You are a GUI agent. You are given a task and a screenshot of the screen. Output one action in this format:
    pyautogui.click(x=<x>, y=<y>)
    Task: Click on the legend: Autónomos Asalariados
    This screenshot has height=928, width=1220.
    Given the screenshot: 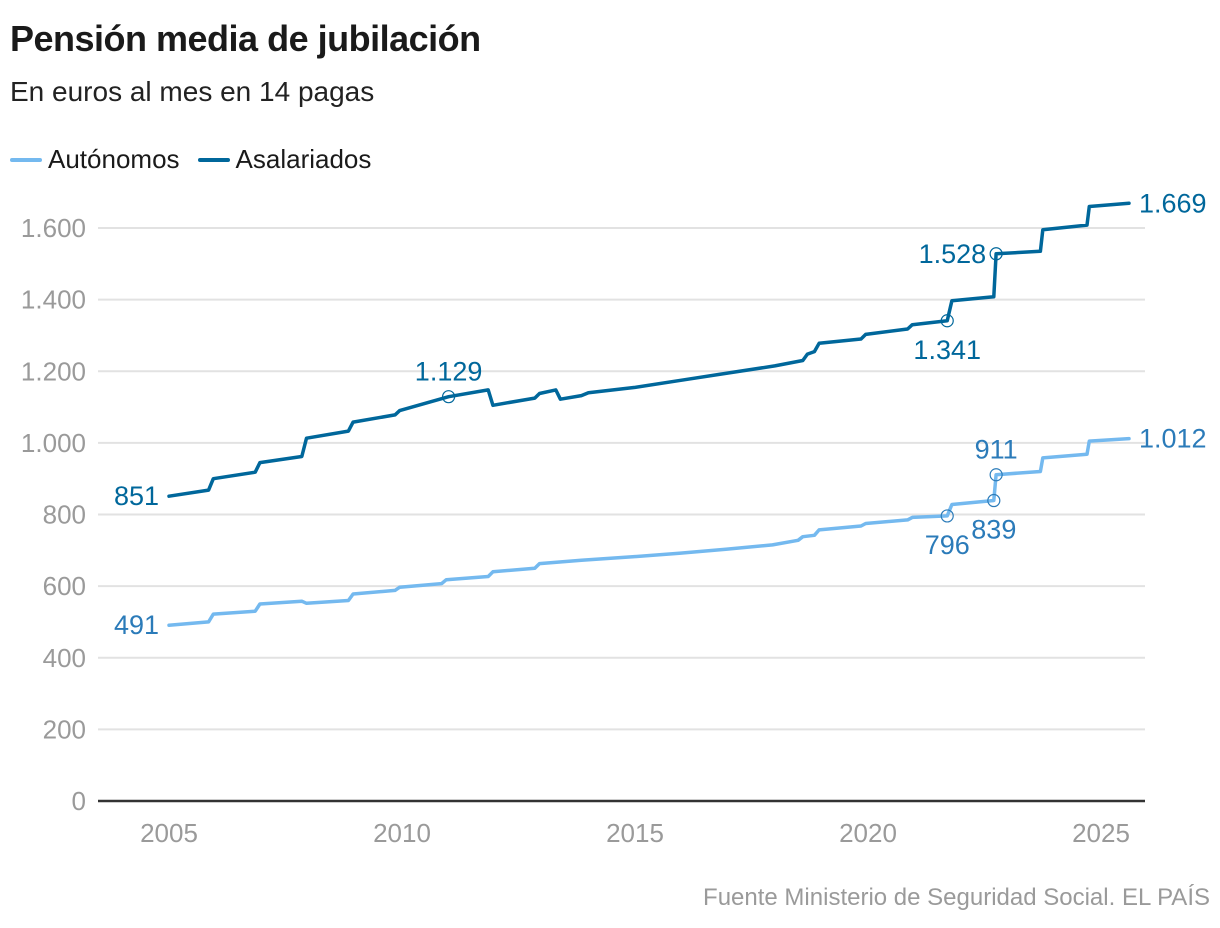 What is the action you would take?
    pyautogui.click(x=199, y=159)
    